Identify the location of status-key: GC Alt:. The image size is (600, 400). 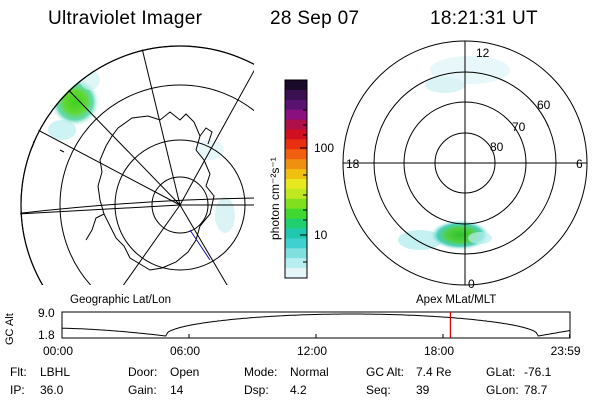
(385, 372).